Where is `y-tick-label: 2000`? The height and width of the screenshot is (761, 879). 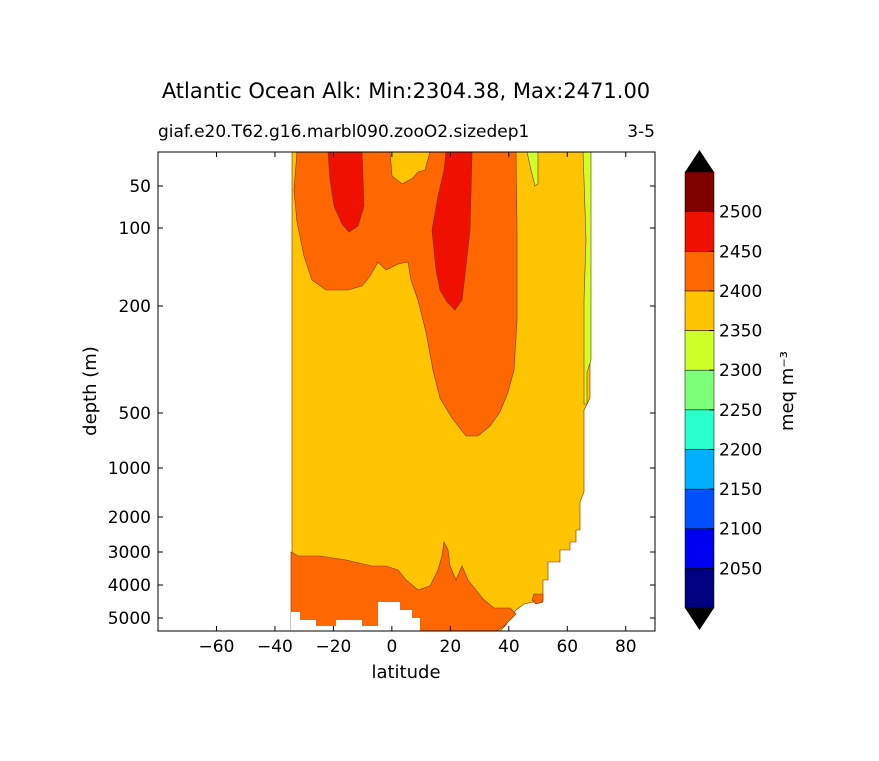 y-tick-label: 2000 is located at coordinates (129, 518).